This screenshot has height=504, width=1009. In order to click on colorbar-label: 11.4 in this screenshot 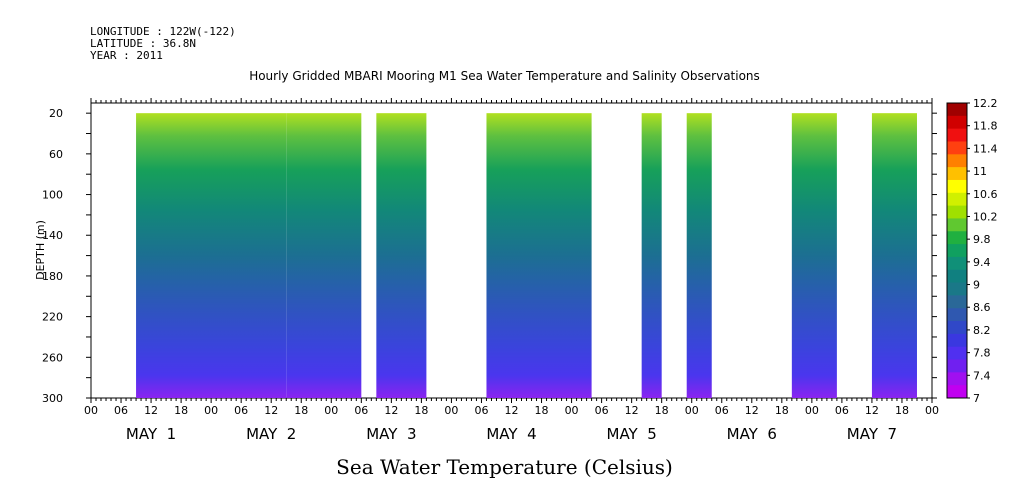, I will do `click(985, 148)`.